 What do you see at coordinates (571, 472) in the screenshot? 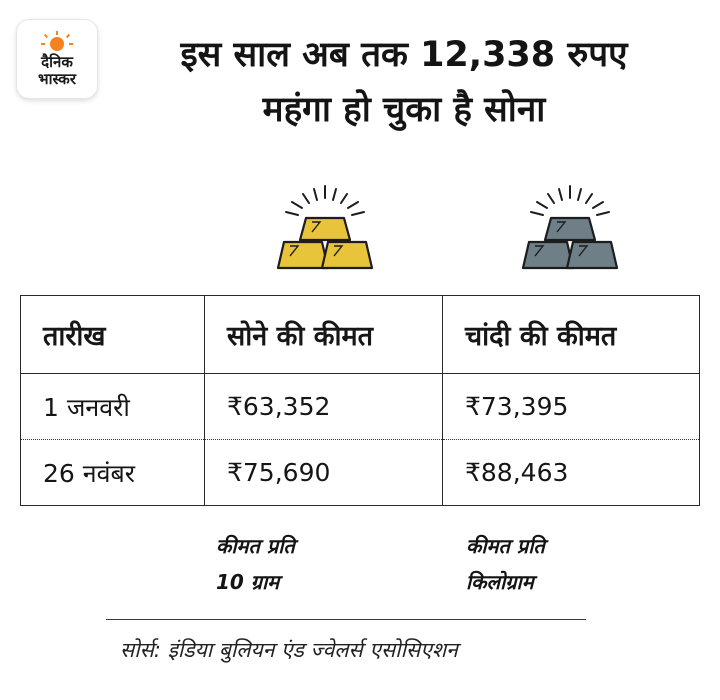
I see `cell-silver-price: ₹88,463` at bounding box center [571, 472].